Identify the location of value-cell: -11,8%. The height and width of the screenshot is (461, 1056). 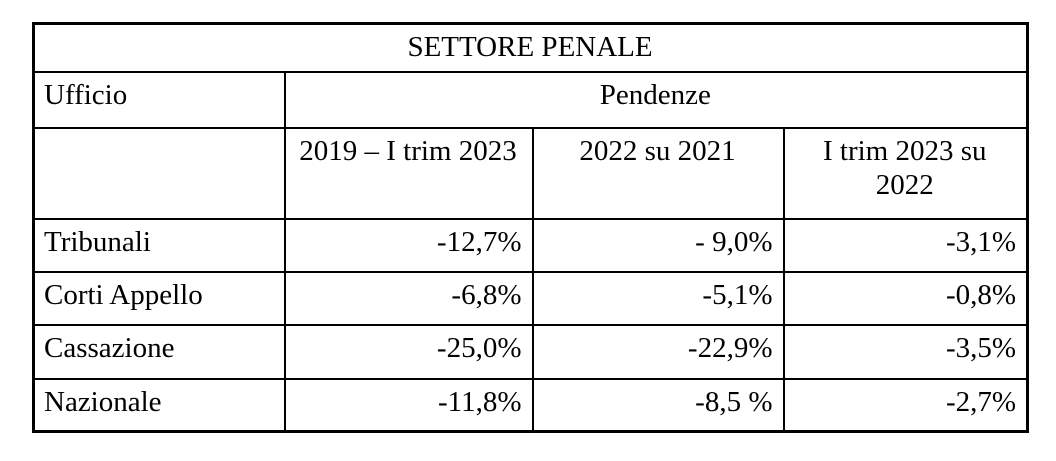
(408, 405).